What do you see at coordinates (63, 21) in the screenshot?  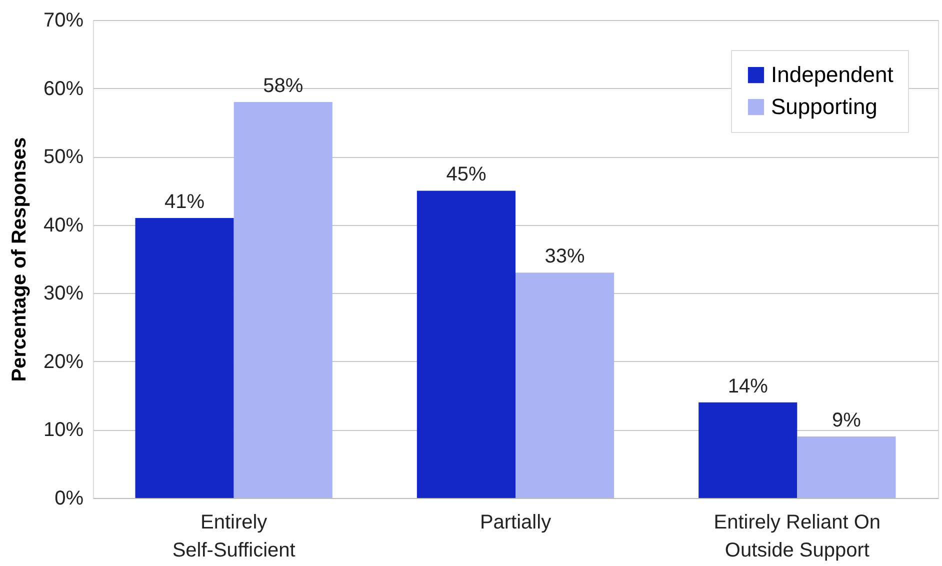 I see `y-tick-label: 70%` at bounding box center [63, 21].